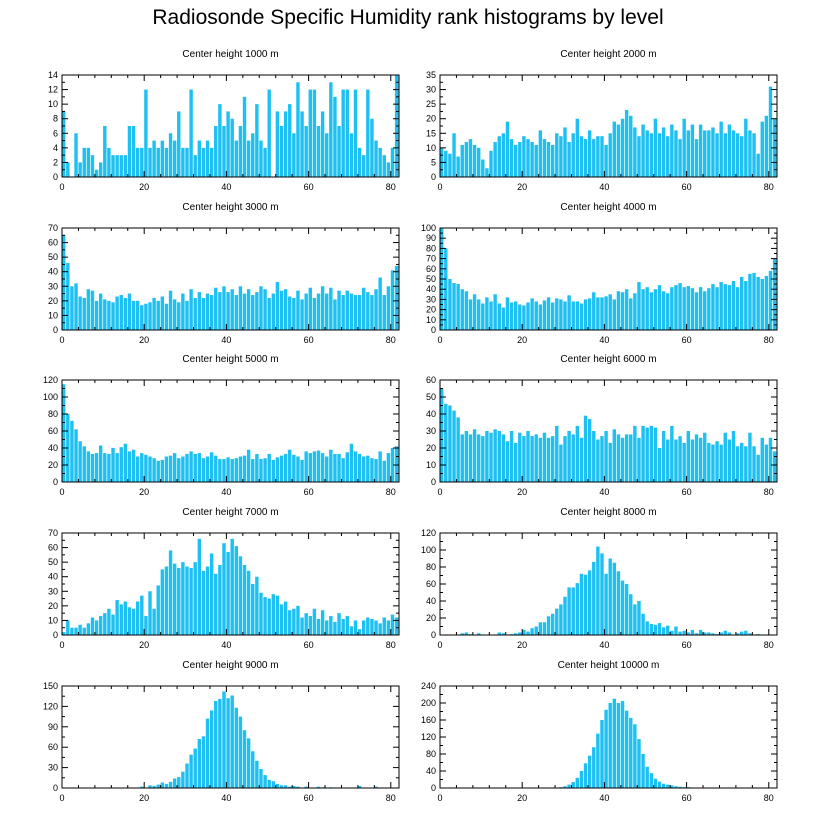 The image size is (816, 824). Describe the element at coordinates (604, 798) in the screenshot. I see `x-tick-label: 40` at that location.